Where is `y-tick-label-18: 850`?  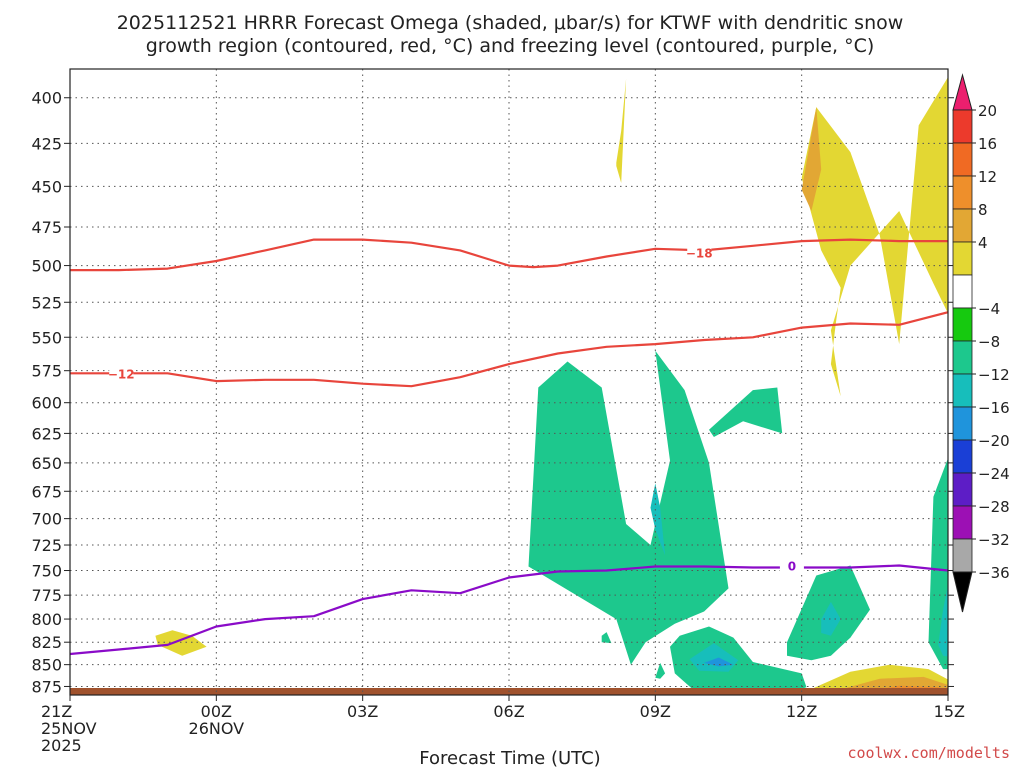
y-tick-label-18: 850 is located at coordinates (46, 665).